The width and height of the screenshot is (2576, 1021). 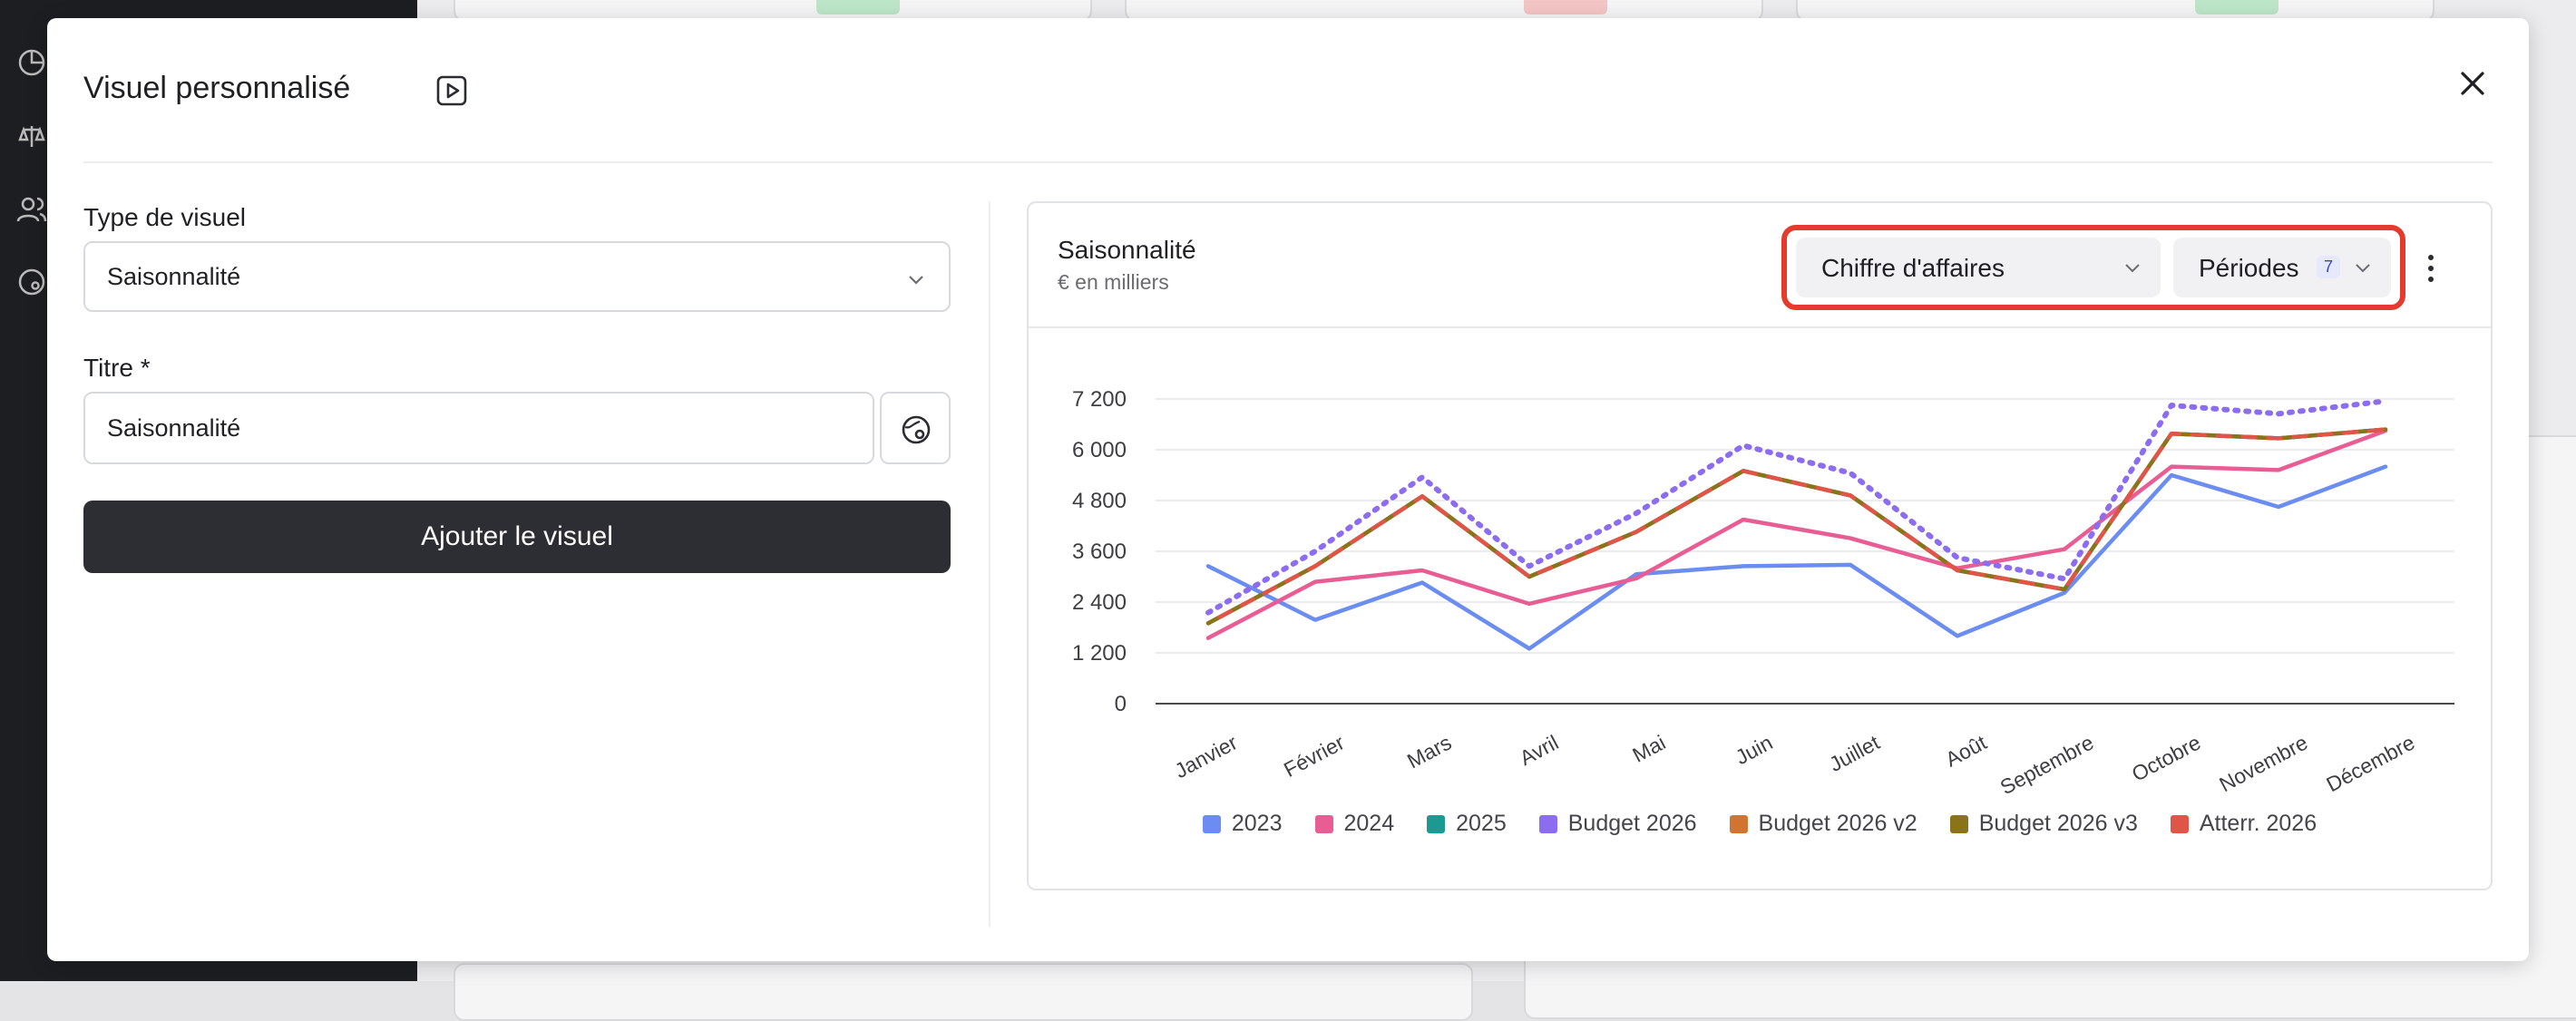 What do you see at coordinates (1481, 823) in the screenshot?
I see `legend-label: 2025` at bounding box center [1481, 823].